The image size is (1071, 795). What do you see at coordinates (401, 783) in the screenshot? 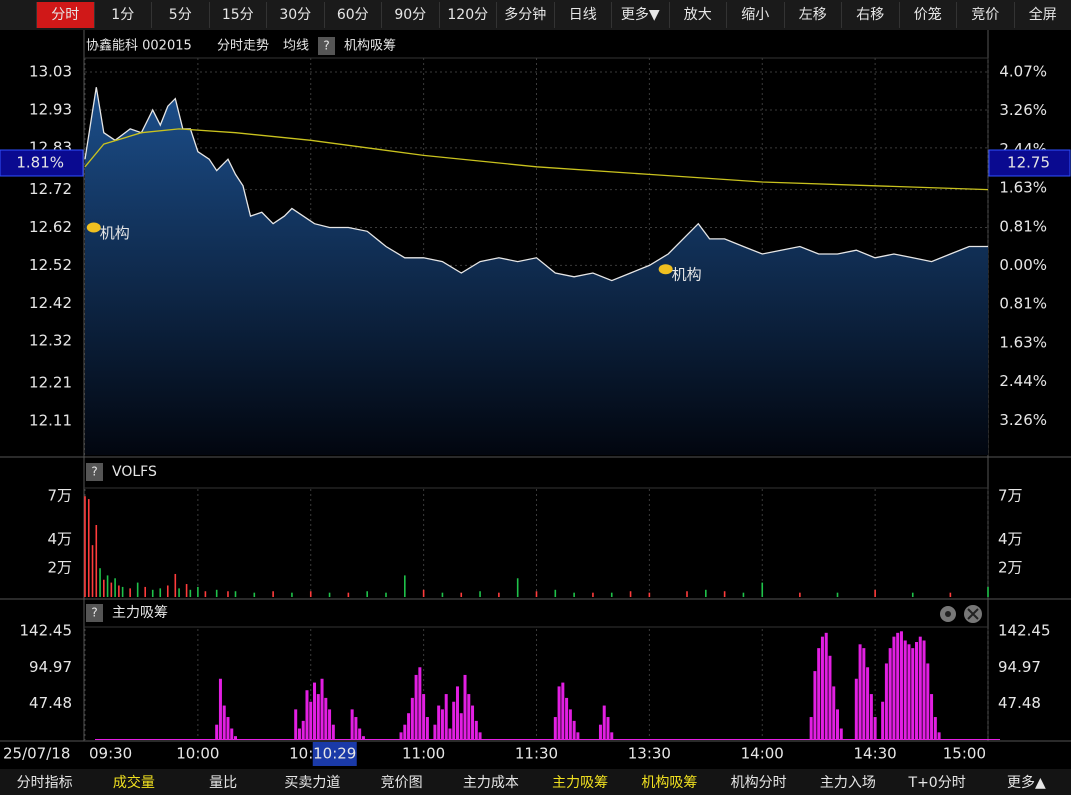
I see `tab: 竞价图` at bounding box center [401, 783].